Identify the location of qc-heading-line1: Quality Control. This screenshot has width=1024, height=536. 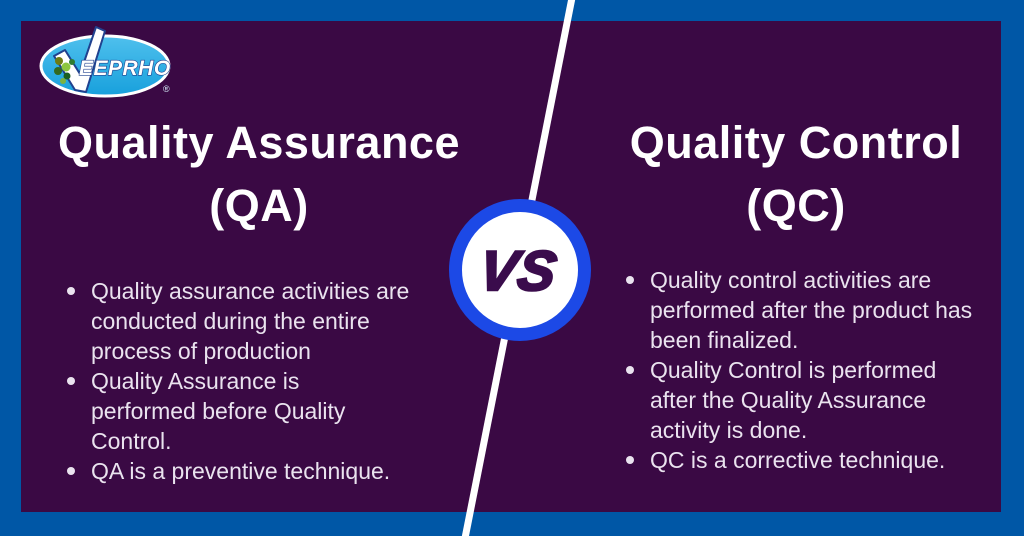
(796, 142).